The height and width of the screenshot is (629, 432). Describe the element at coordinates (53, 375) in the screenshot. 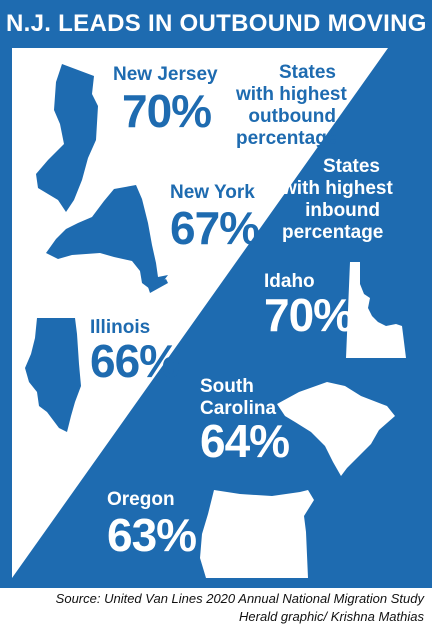

I see `illinois-state-icon` at that location.